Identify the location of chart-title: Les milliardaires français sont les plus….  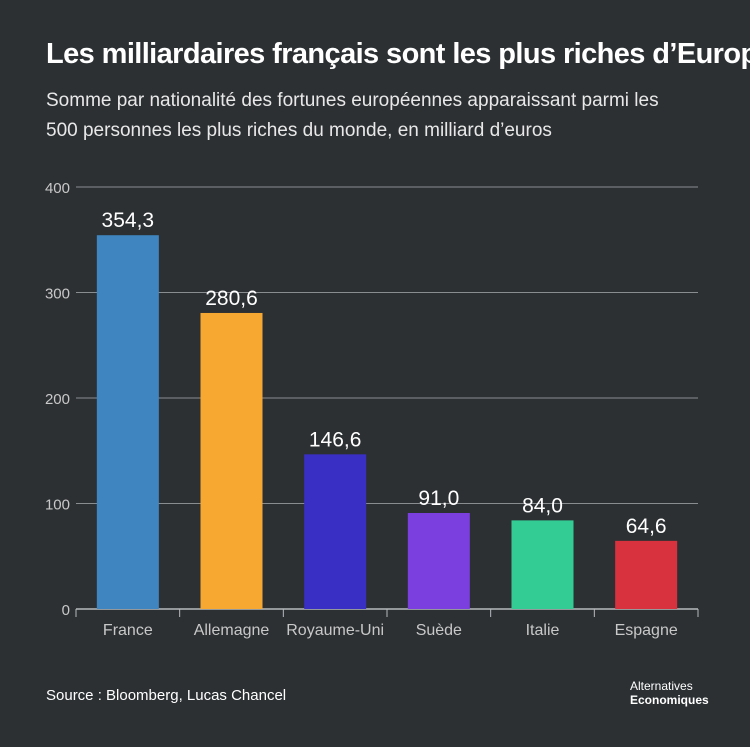
(398, 54).